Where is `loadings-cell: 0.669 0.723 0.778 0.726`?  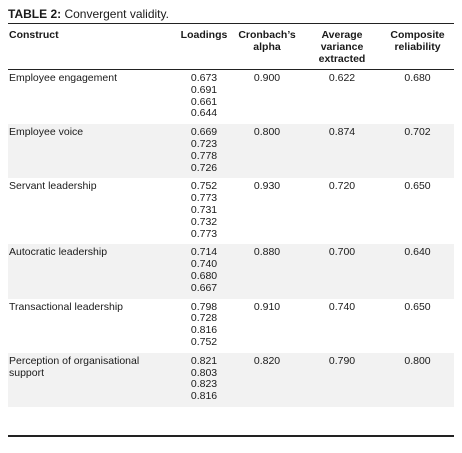 loadings-cell: 0.669 0.723 0.778 0.726 is located at coordinates (204, 151).